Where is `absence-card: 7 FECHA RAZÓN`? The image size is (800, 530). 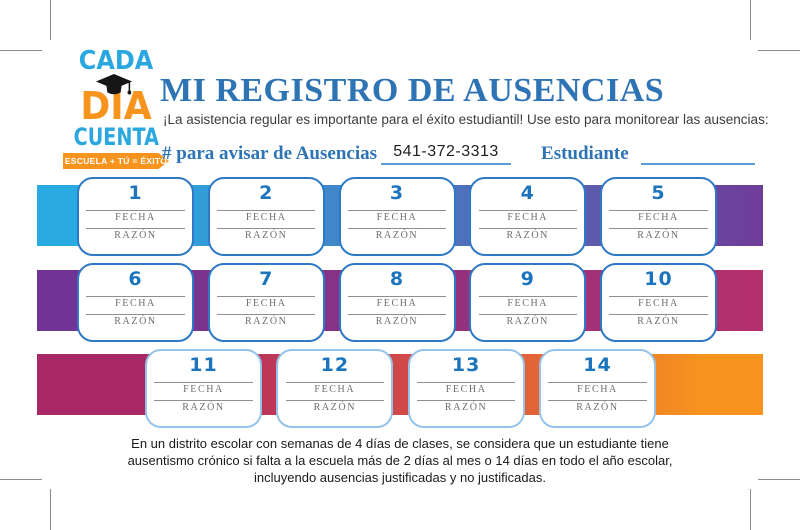
absence-card: 7 FECHA RAZÓN is located at coordinates (266, 302).